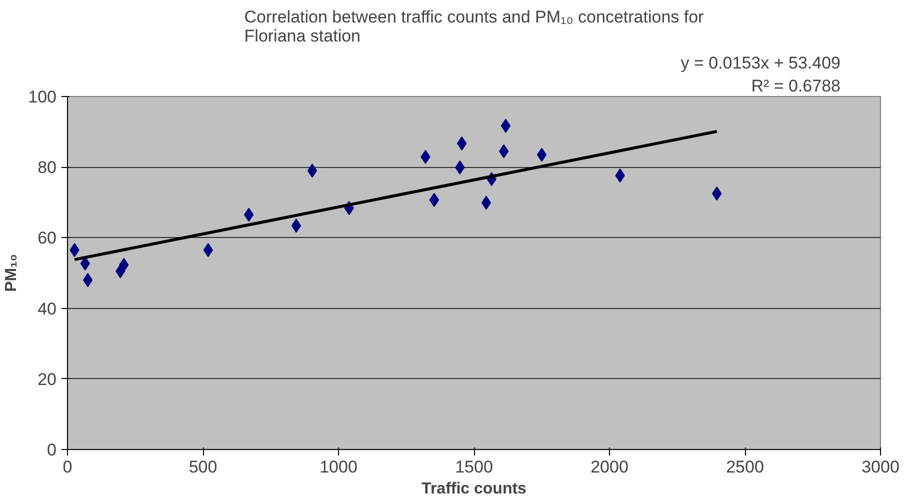 This screenshot has width=924, height=503. I want to click on chart-title: Correlation between traffic counts and PM₁₀ concetrations for Floriana station, so click(474, 27).